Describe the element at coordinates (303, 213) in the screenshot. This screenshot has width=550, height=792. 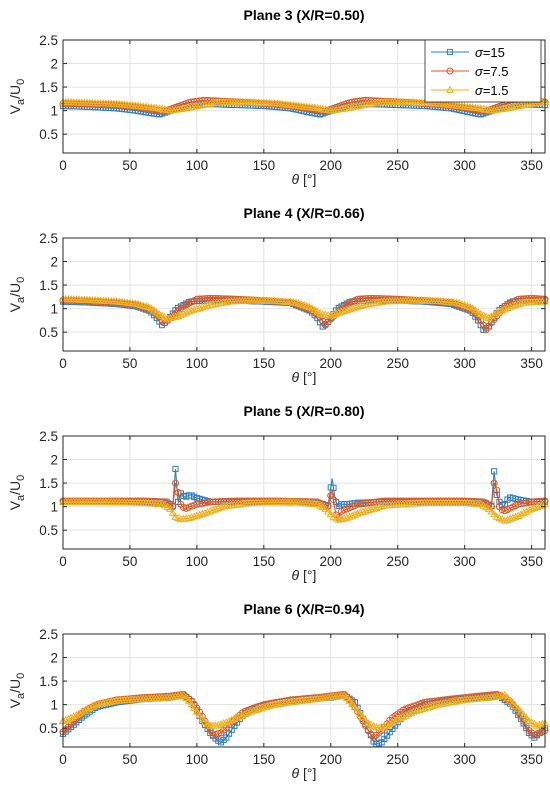
I see `chart-title: Plane 4 (X/R=0.66)` at that location.